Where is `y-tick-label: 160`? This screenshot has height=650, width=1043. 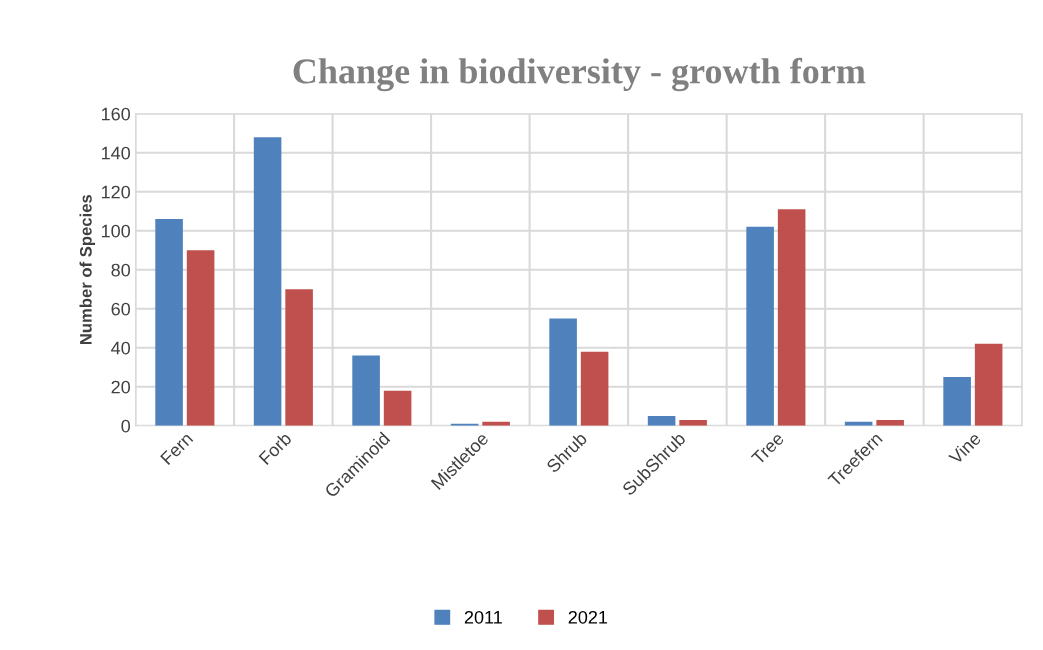 y-tick-label: 160 is located at coordinates (116, 114).